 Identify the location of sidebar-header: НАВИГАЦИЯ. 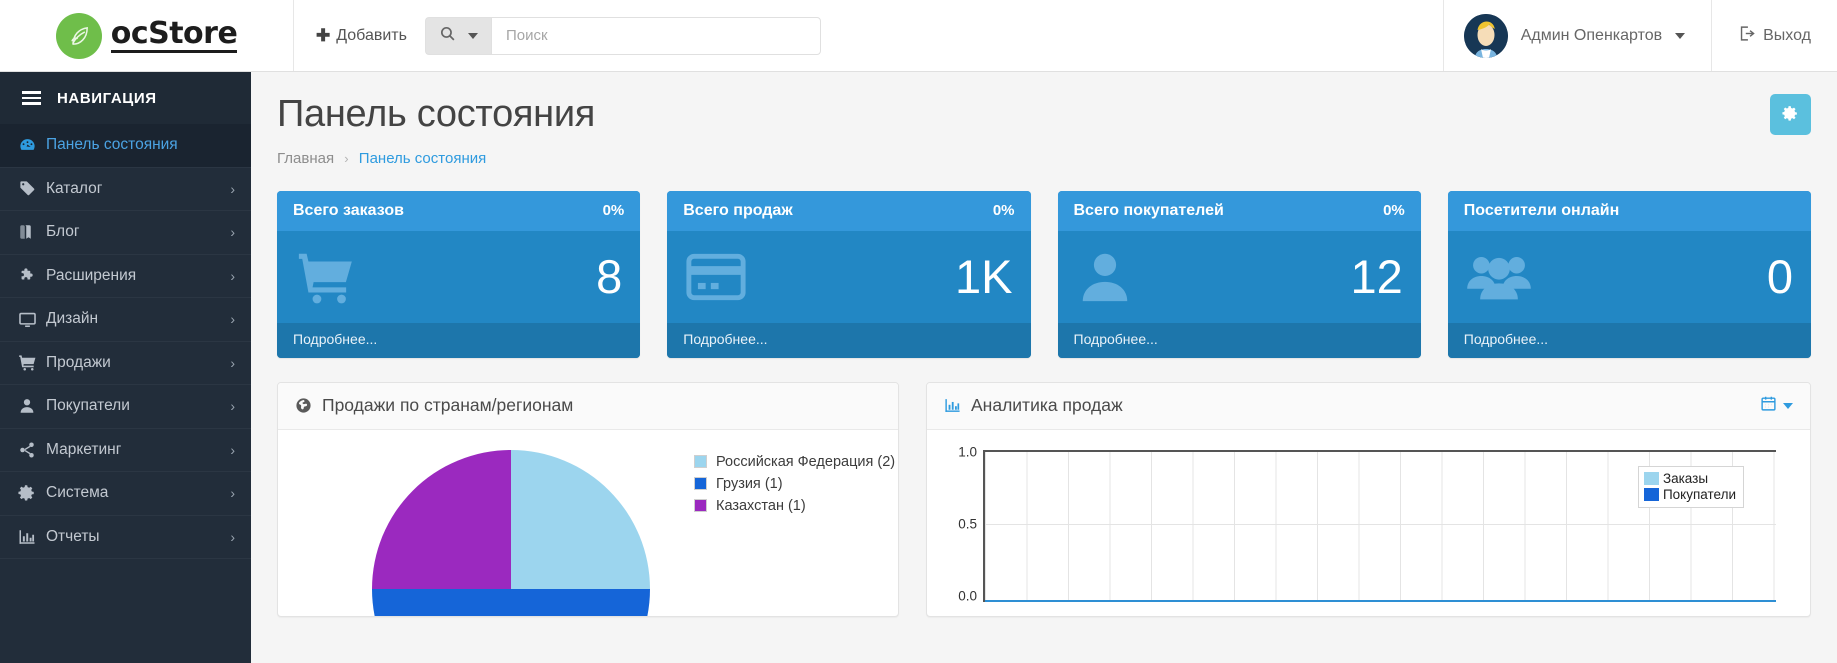
(125, 98).